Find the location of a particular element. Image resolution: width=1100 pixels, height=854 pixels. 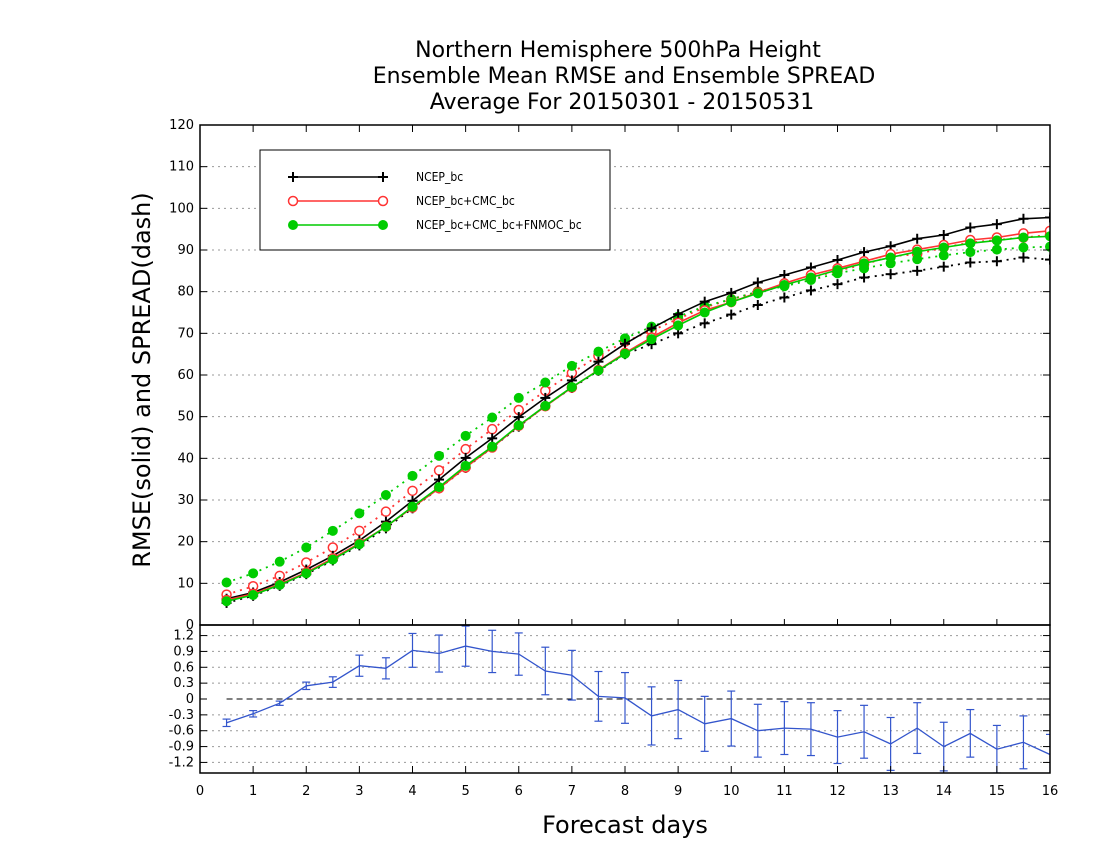

top-y-tick-label: 60 is located at coordinates (185, 375).